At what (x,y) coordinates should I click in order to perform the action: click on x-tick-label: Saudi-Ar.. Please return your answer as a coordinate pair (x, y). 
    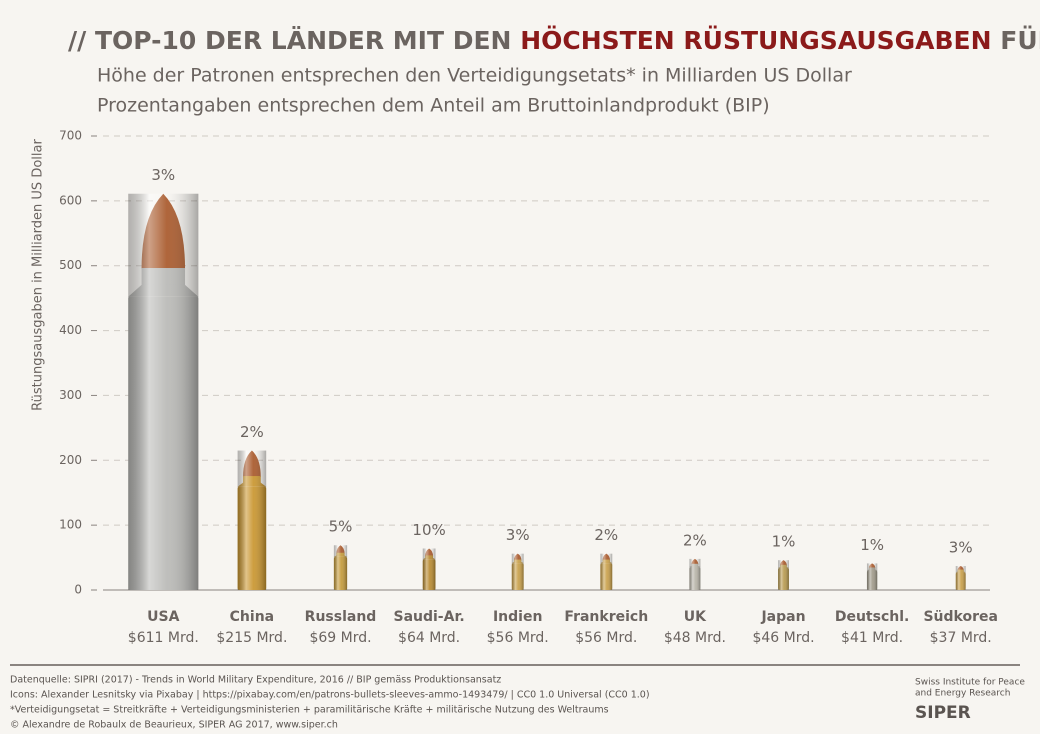
    Looking at the image, I should click on (428, 617).